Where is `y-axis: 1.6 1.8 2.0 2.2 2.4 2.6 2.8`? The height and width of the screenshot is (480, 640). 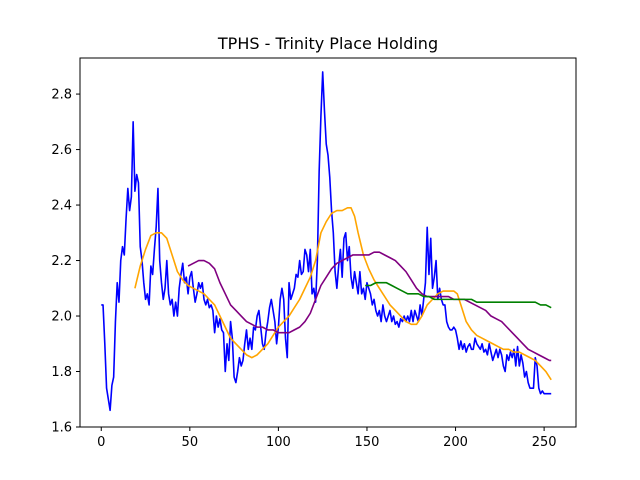
y-axis: 1.6 1.8 2.0 2.2 2.4 2.6 2.8 is located at coordinates (65, 262).